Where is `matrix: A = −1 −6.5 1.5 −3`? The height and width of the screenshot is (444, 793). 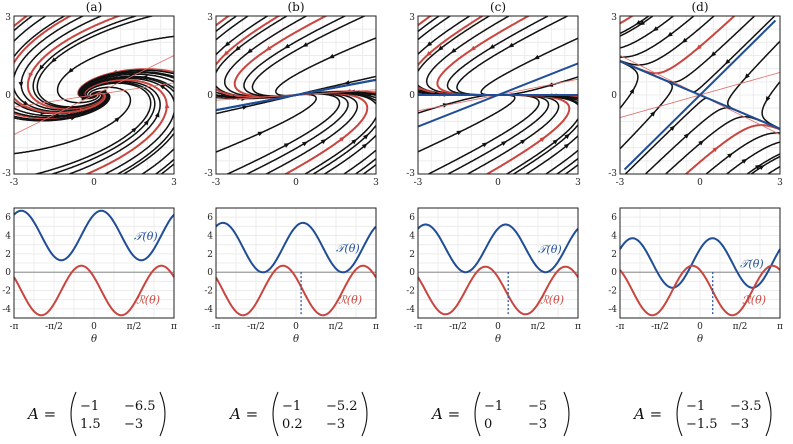
matrix: A = −1 −6.5 1.5 −3 is located at coordinates (96, 414).